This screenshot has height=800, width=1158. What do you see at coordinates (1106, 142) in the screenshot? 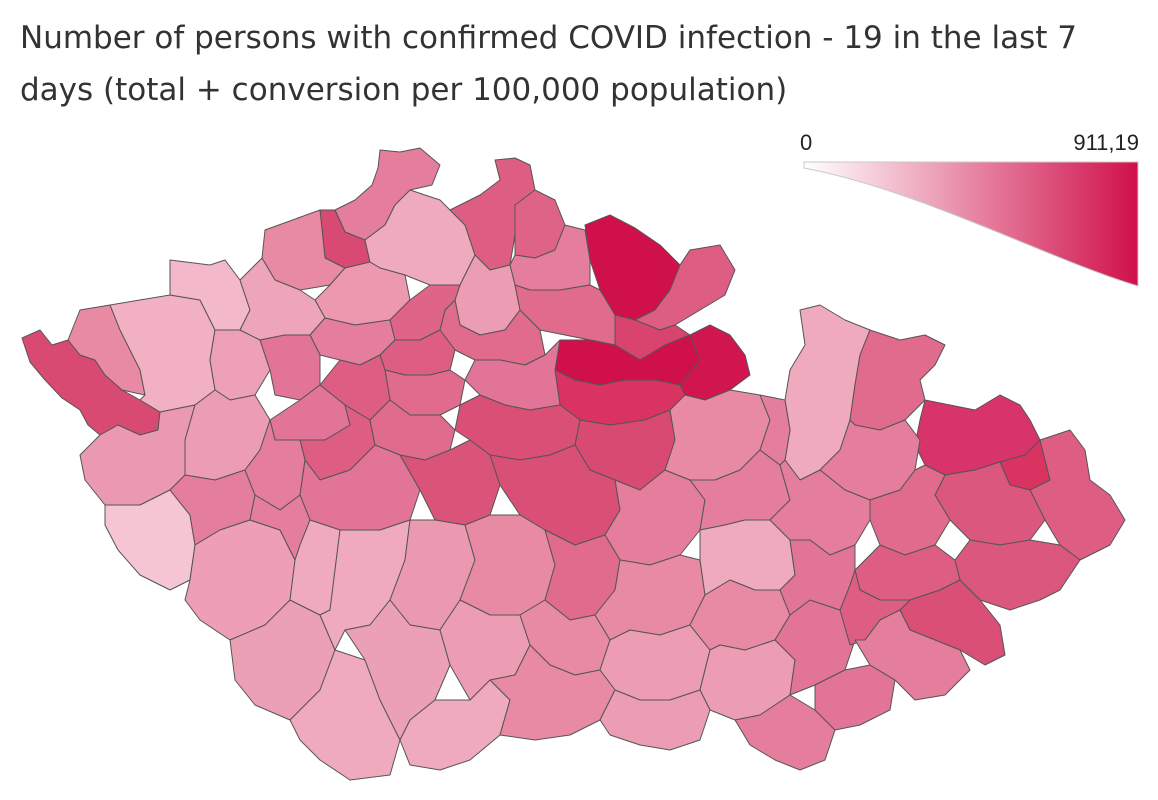
I see `legend-max-label: 911,19` at bounding box center [1106, 142].